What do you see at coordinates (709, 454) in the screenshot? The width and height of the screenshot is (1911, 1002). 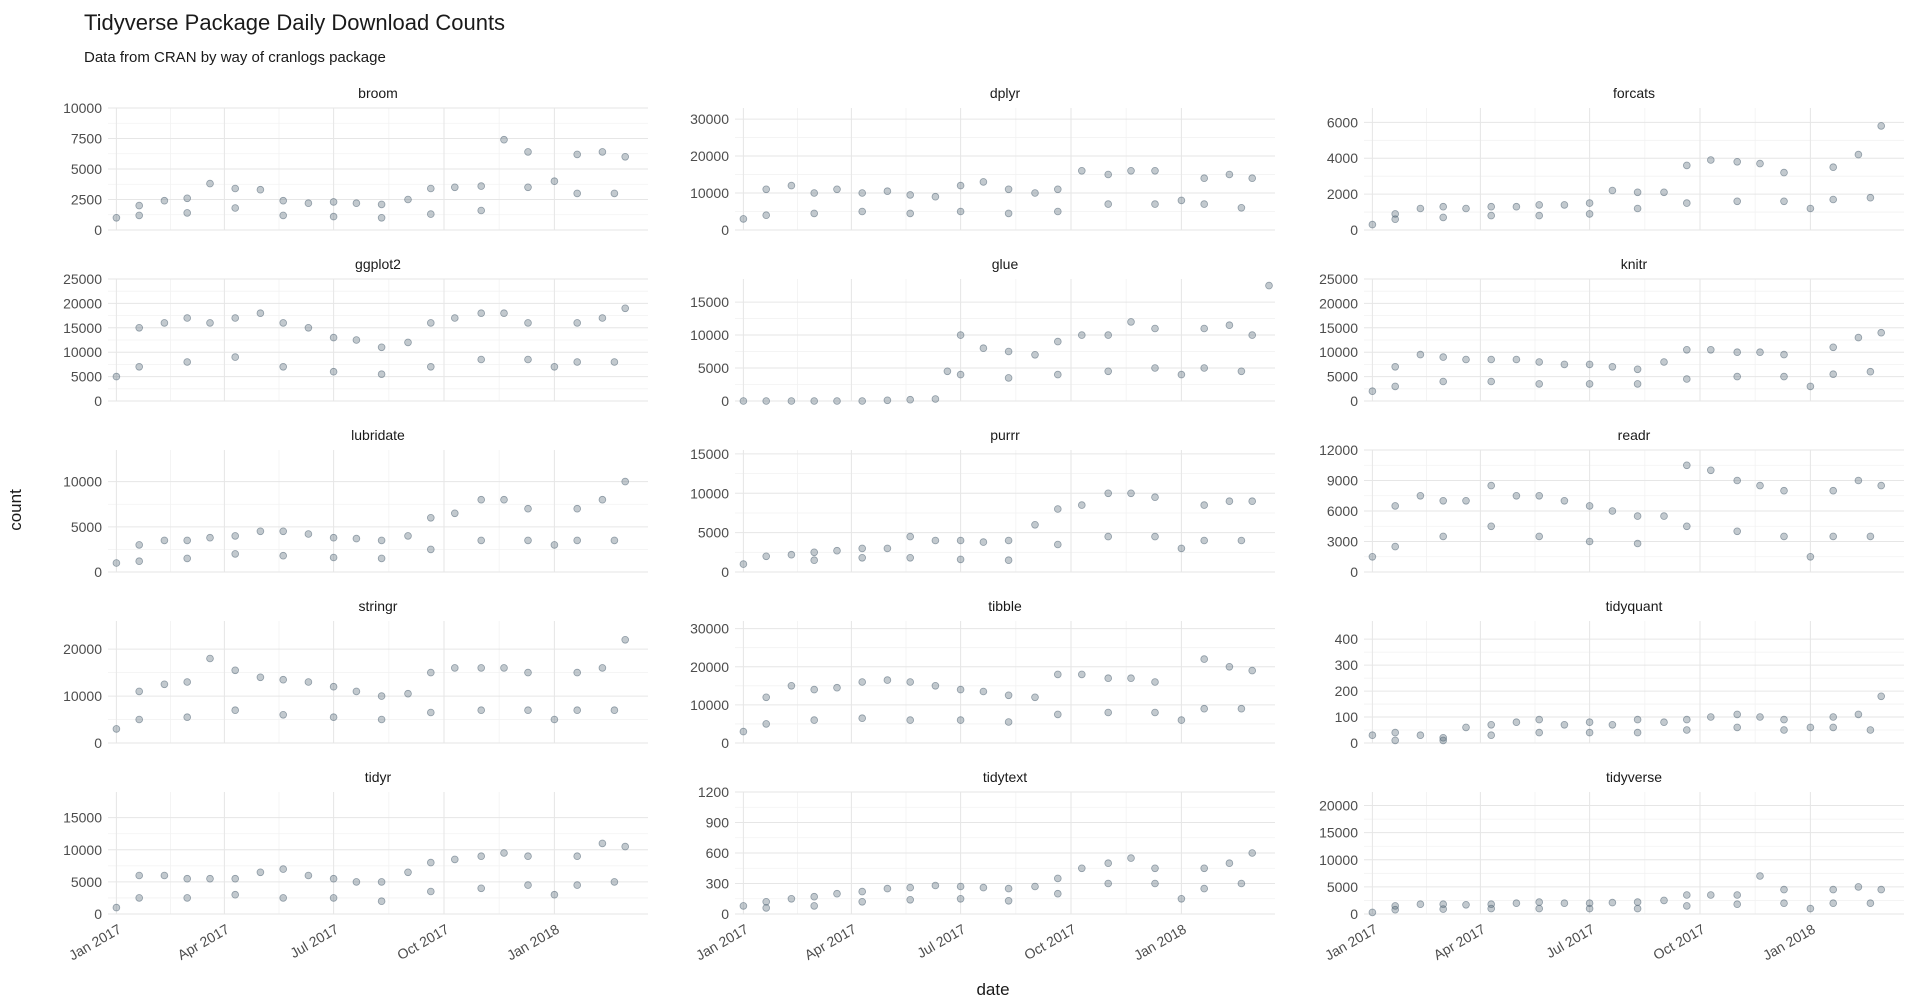 I see `y-tick-label: 15000` at bounding box center [709, 454].